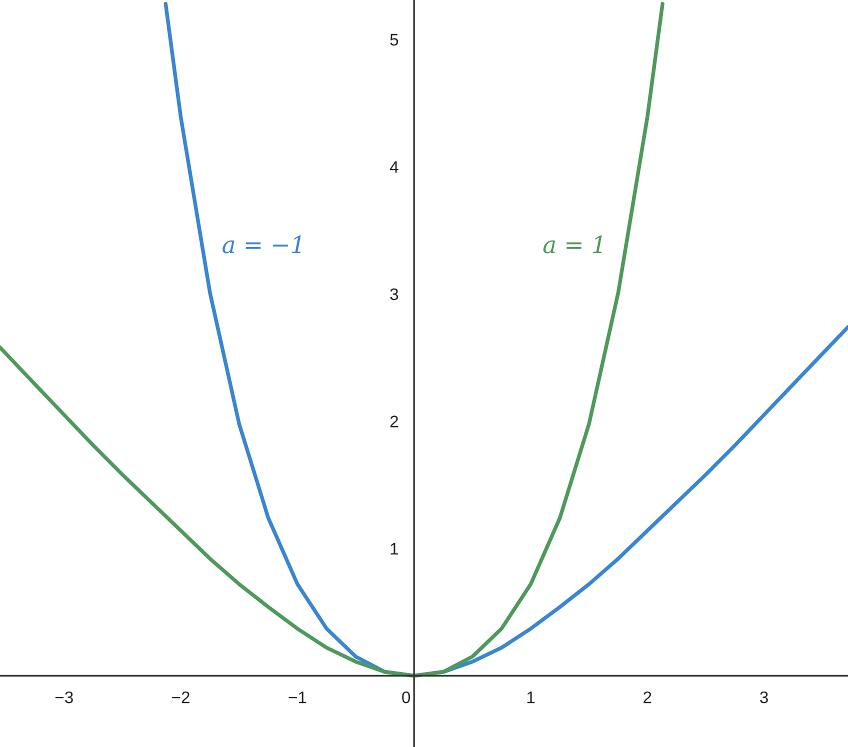 Image resolution: width=848 pixels, height=747 pixels. Describe the element at coordinates (531, 698) in the screenshot. I see `x-tick-label: 1` at that location.